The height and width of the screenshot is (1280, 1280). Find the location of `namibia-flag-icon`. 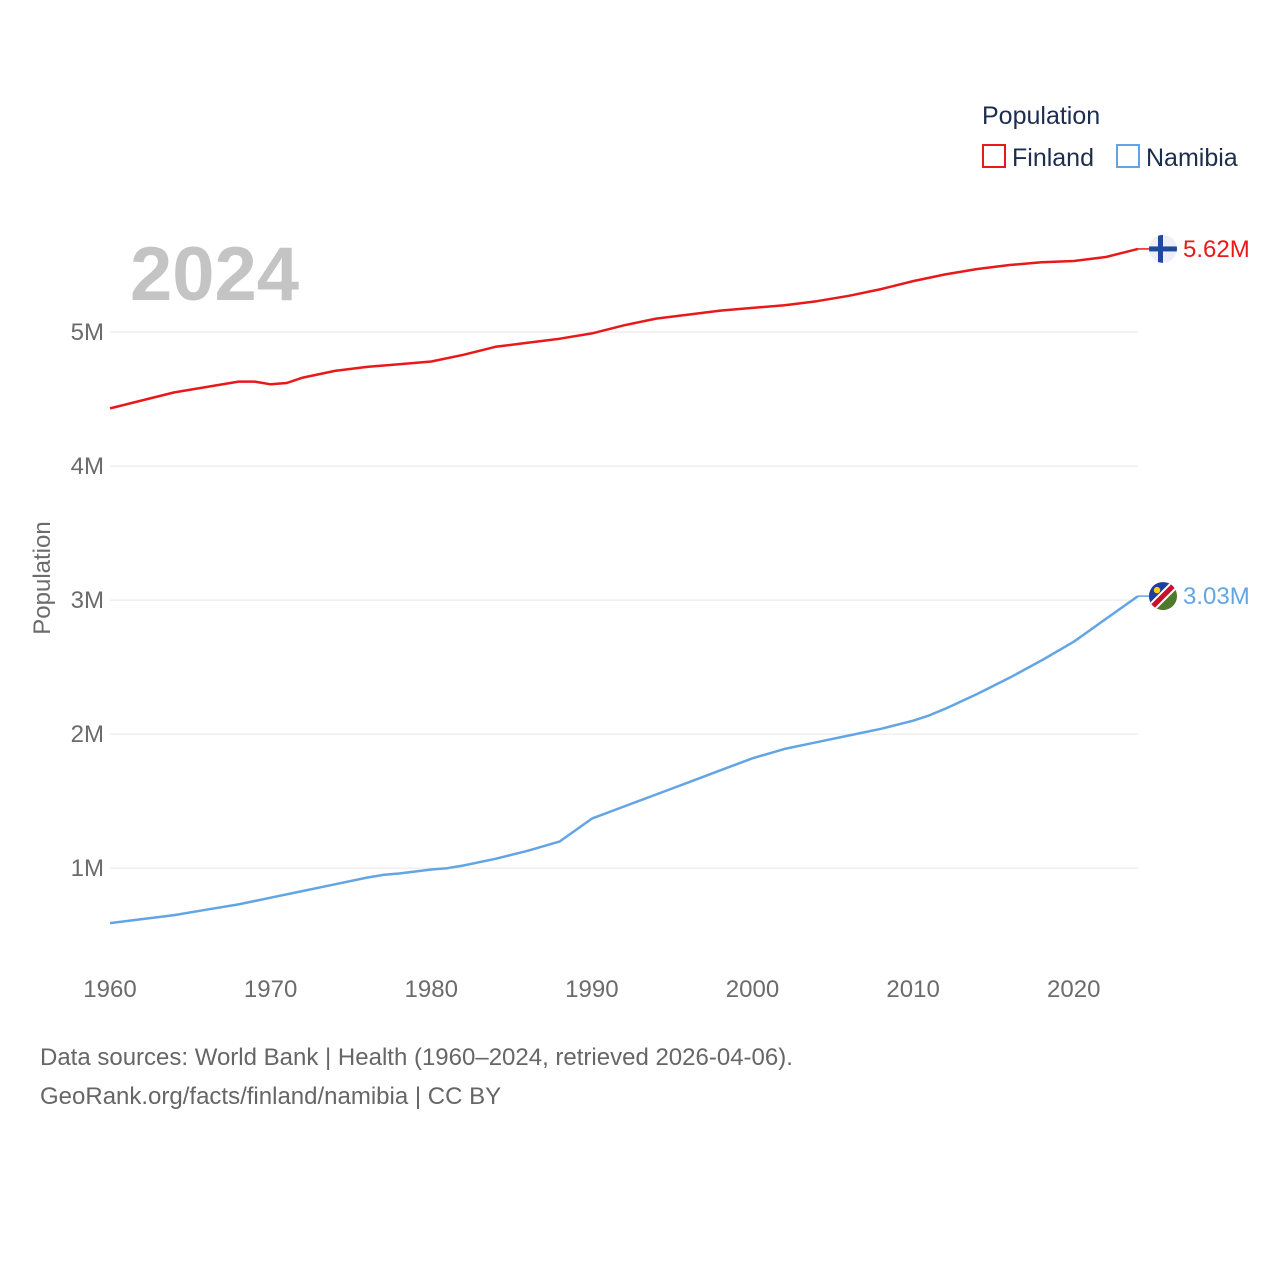

namibia-flag-icon is located at coordinates (1163, 596).